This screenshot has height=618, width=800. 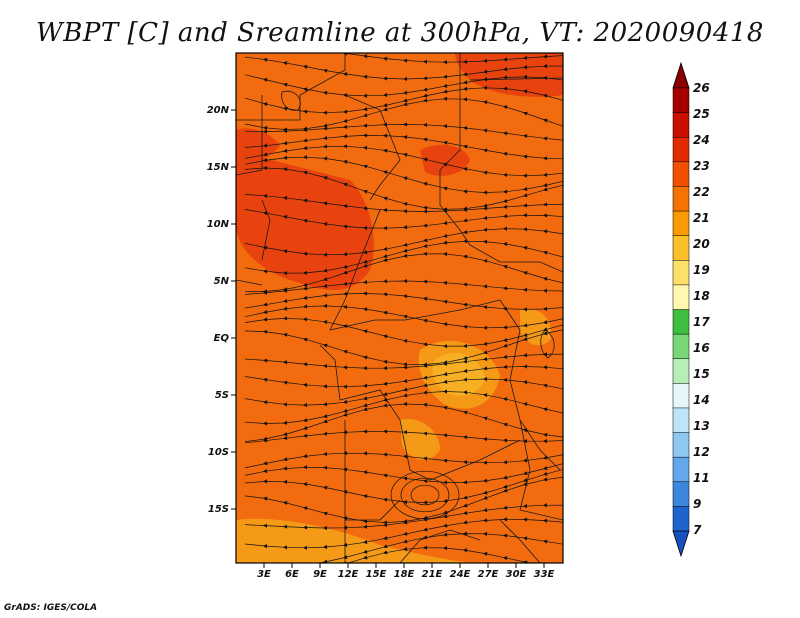 I want to click on lon-label: 18E, so click(x=404, y=574).